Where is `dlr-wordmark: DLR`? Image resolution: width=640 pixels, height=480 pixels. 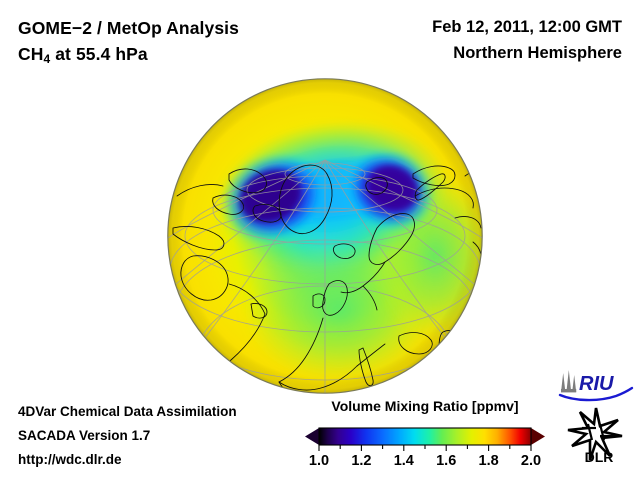 dlr-wordmark: DLR is located at coordinates (599, 456).